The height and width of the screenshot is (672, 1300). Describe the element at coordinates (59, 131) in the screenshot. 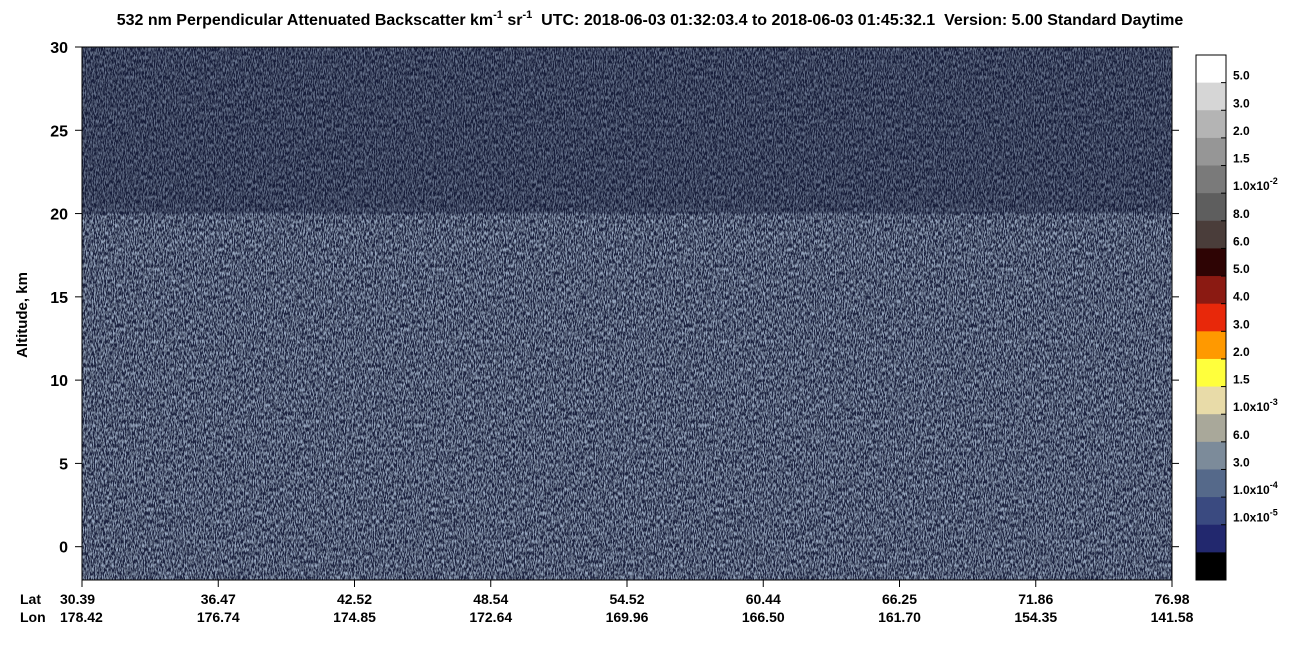

I see `y-tick-label: 25` at that location.